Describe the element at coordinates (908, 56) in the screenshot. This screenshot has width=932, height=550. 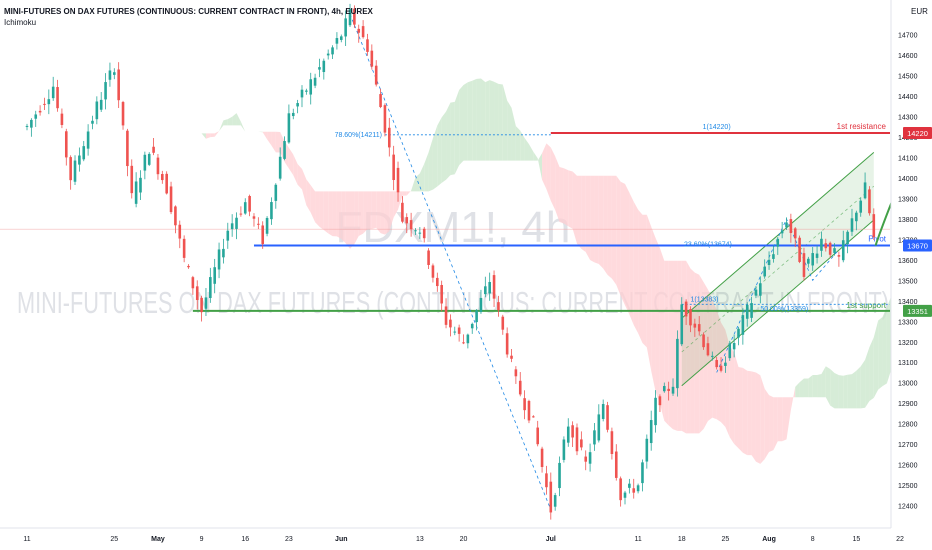
I see `y-tick-label: 14600` at that location.